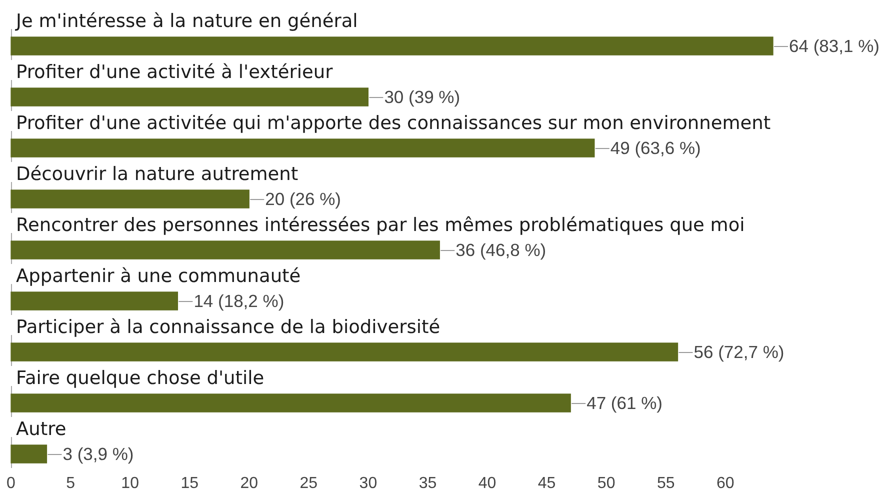  Describe the element at coordinates (547, 483) in the screenshot. I see `x-tick-label: 45` at that location.